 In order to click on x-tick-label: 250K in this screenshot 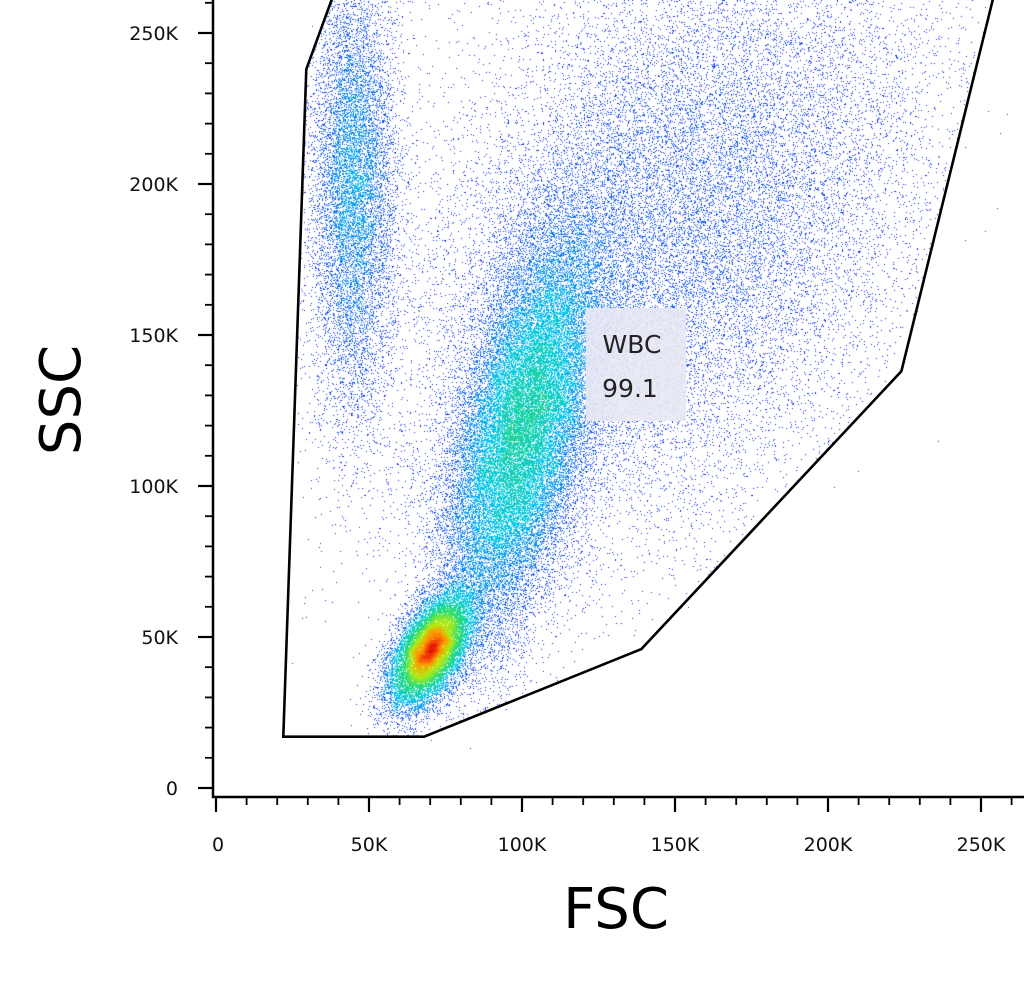, I will do `click(981, 845)`.